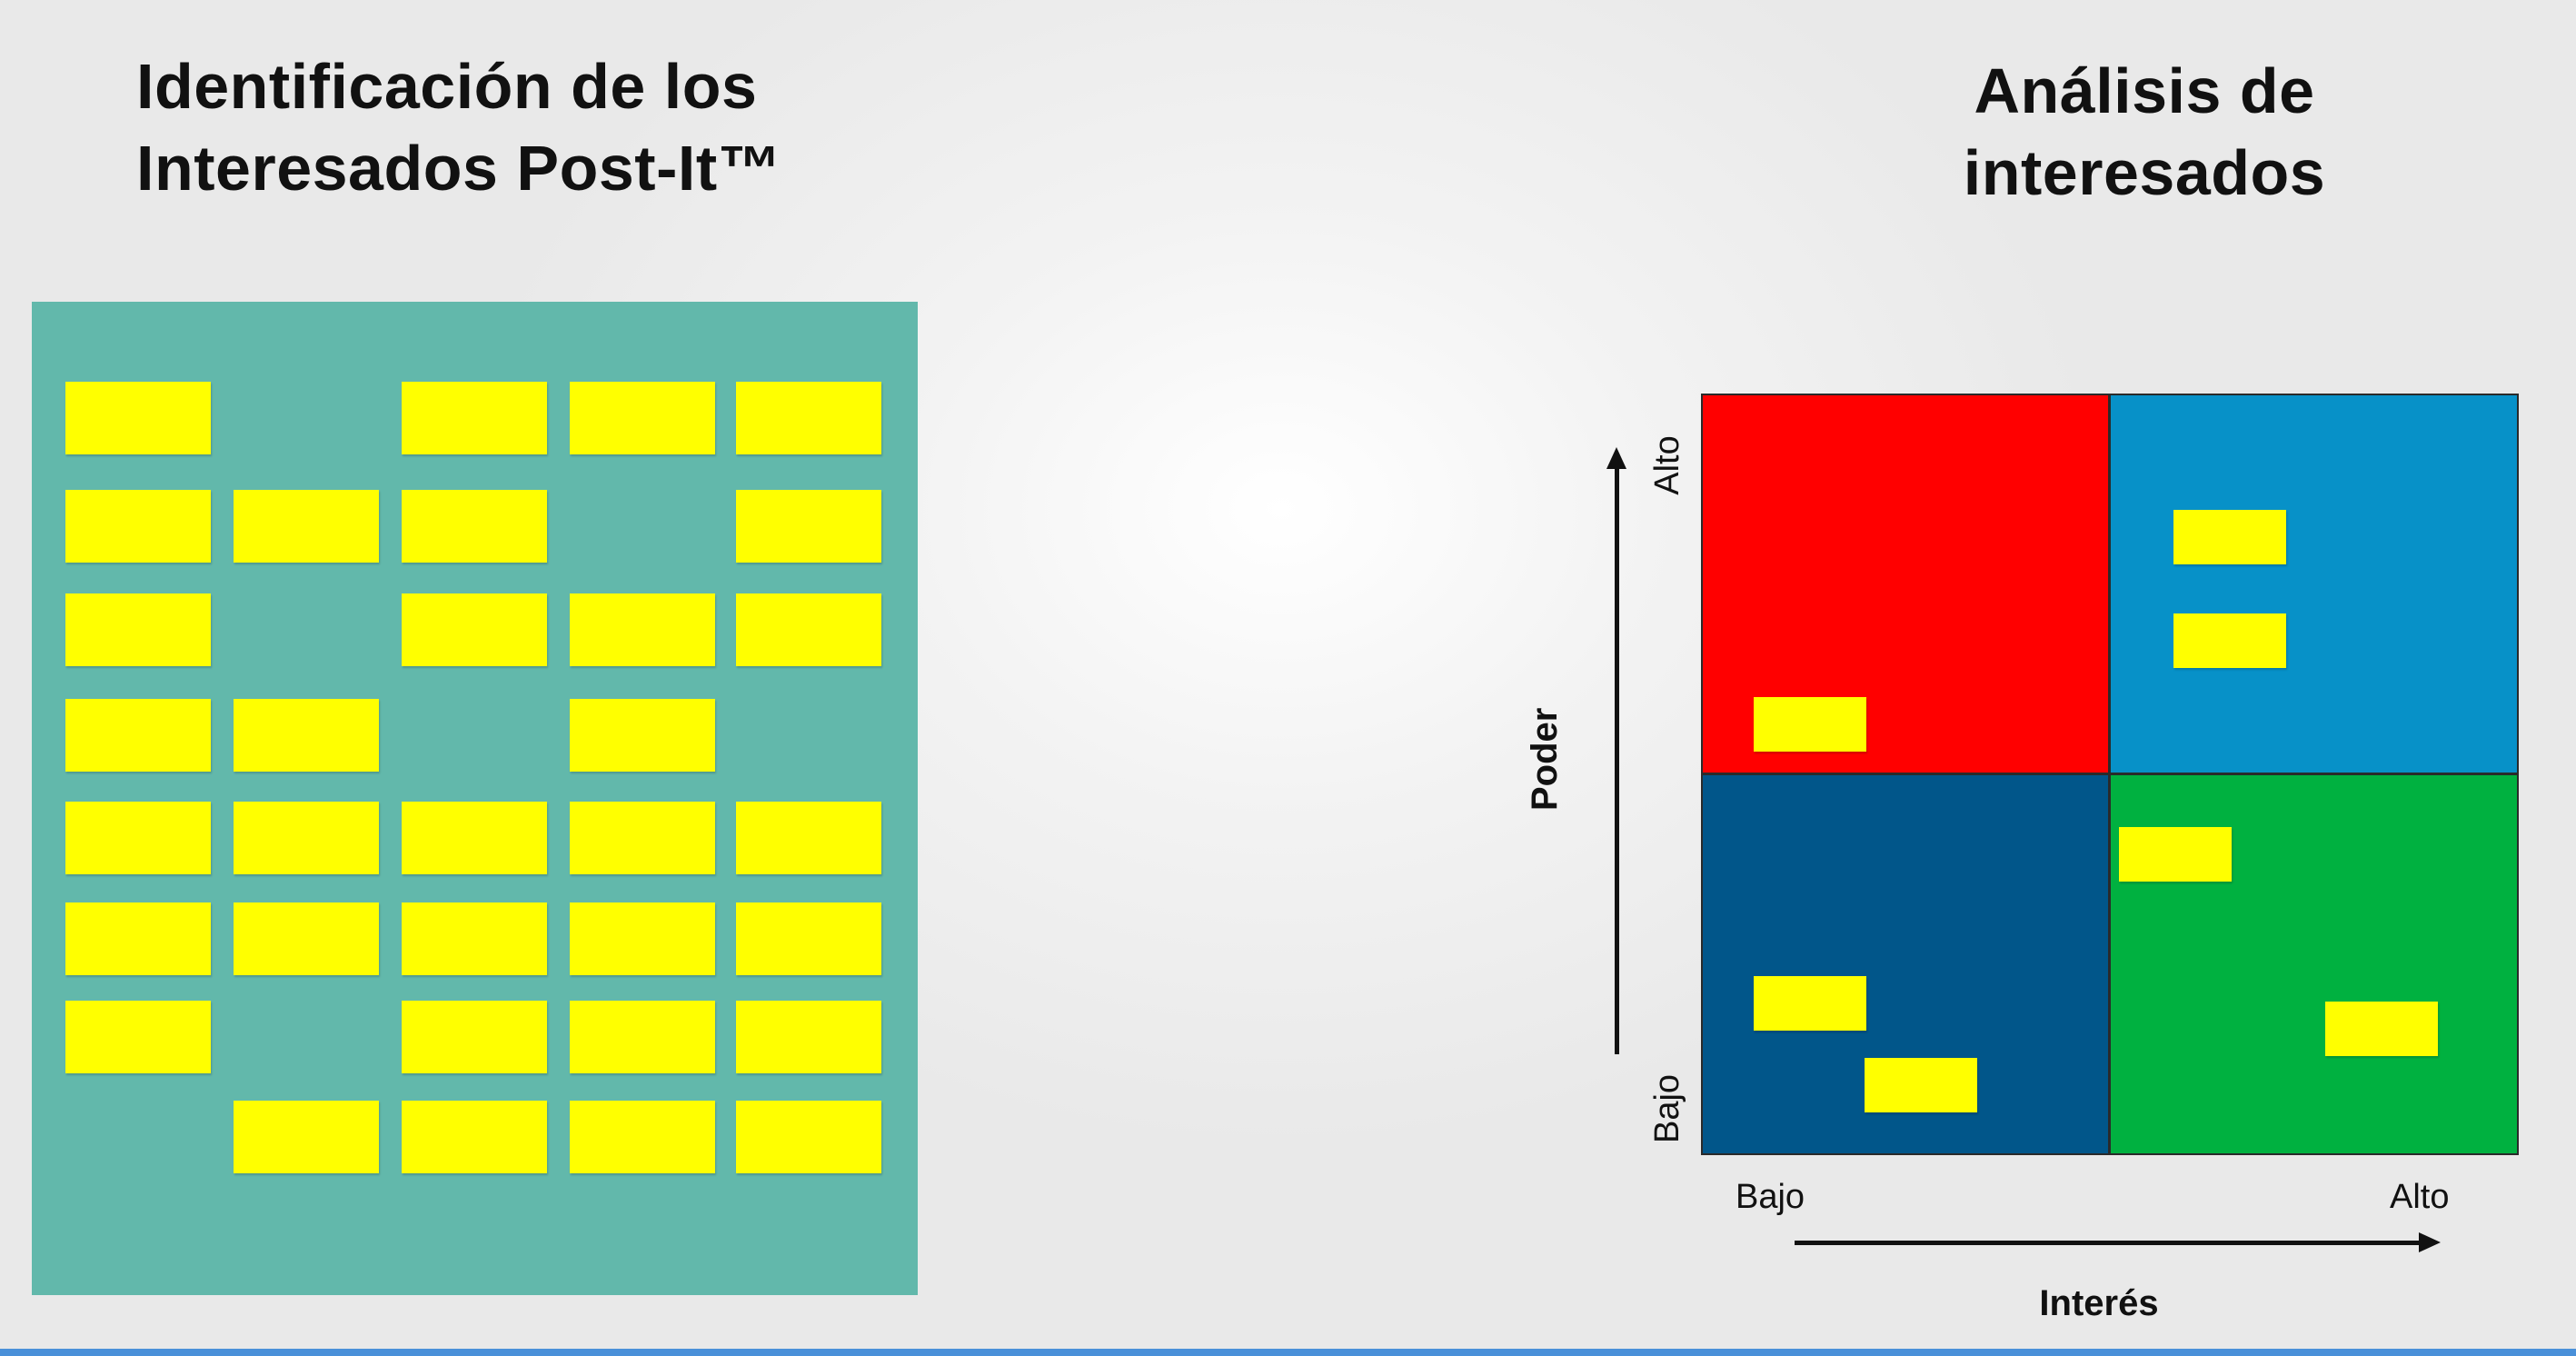  I want to click on postit-title-line2: Interesados Post-It™, so click(459, 169).